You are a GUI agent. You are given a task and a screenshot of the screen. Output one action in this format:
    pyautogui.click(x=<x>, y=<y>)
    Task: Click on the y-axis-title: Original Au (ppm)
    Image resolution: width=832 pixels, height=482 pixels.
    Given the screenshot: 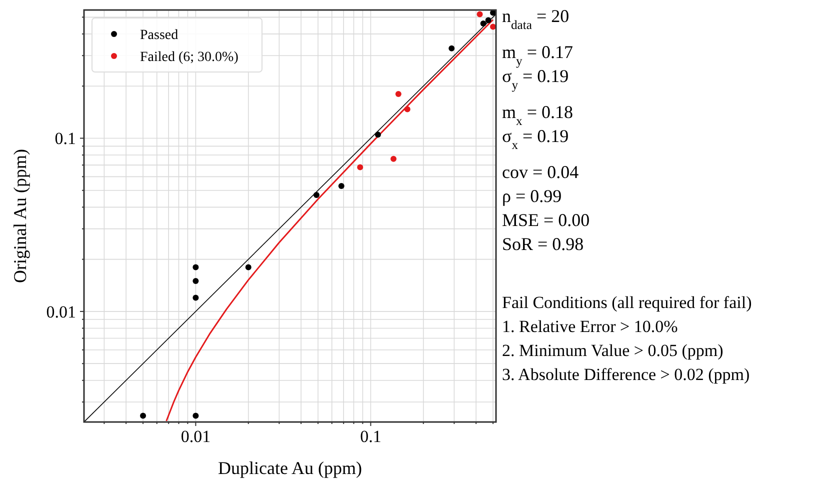 What is the action you would take?
    pyautogui.click(x=20, y=216)
    